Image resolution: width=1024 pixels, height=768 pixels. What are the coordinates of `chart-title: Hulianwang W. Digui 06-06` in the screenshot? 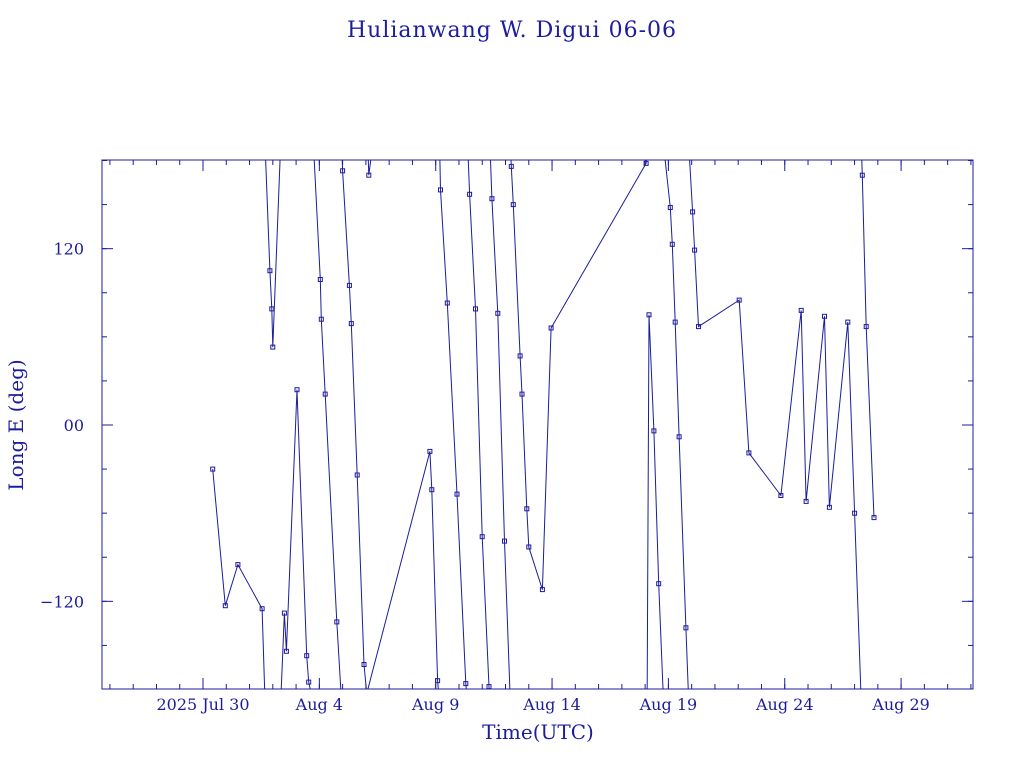 It's located at (512, 30).